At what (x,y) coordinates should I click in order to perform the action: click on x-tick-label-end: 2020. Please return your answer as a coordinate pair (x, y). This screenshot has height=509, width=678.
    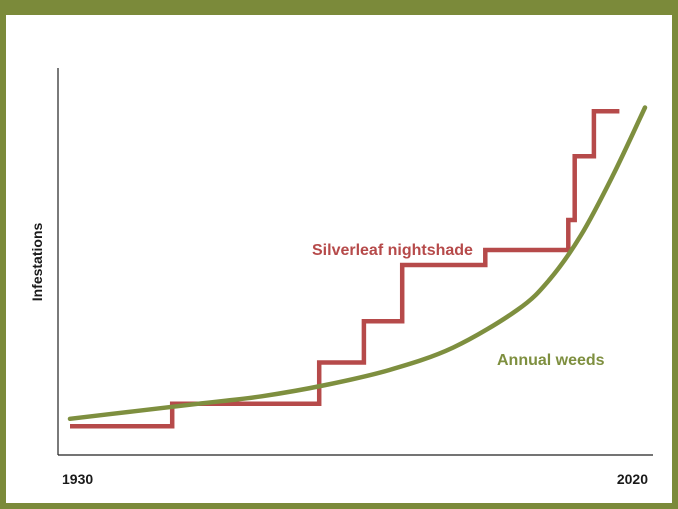
    Looking at the image, I should click on (632, 479).